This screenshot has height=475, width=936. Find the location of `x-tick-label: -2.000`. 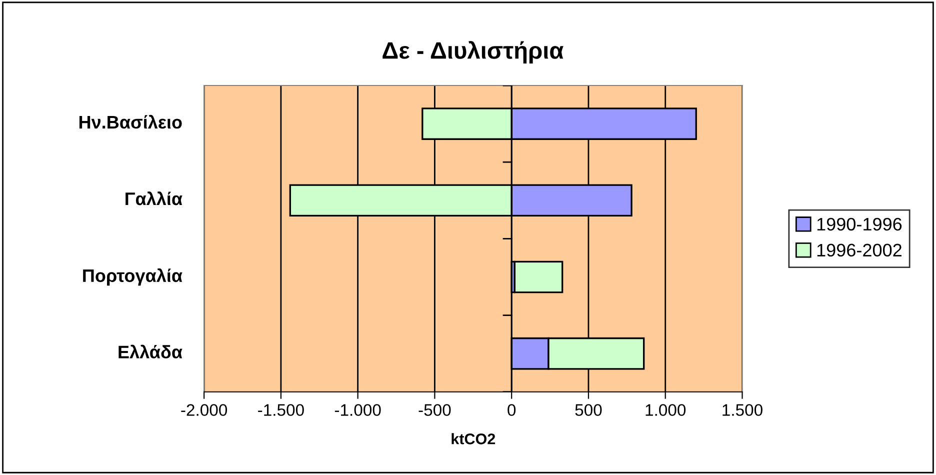

x-tick-label: -2.000 is located at coordinates (204, 410).